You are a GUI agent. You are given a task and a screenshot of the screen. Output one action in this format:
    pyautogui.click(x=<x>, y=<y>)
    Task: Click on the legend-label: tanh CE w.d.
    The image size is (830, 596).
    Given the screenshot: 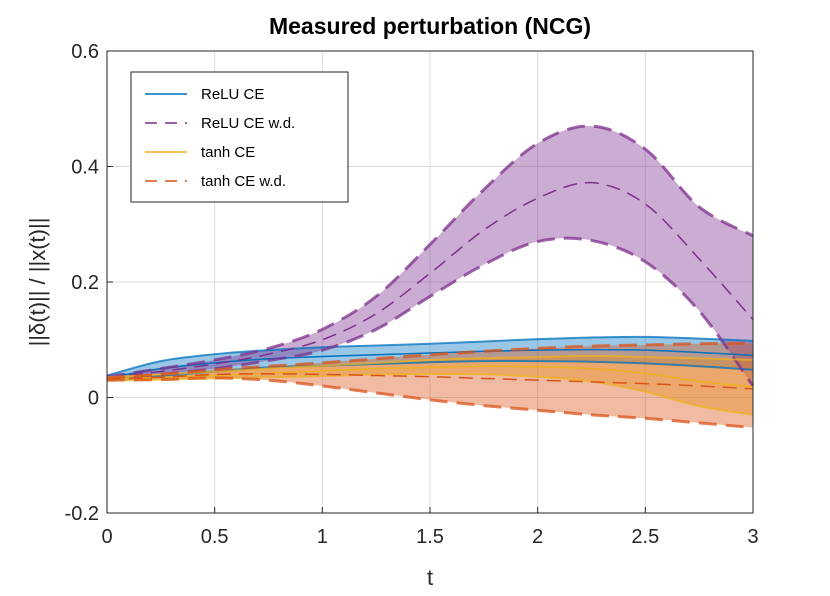 What is the action you would take?
    pyautogui.click(x=243, y=181)
    